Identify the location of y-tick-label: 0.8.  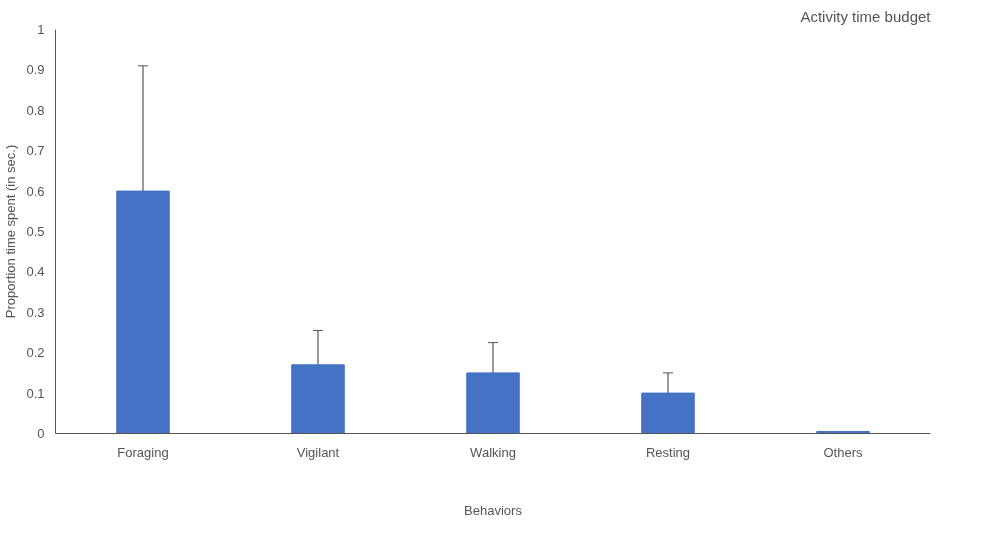
(35, 110).